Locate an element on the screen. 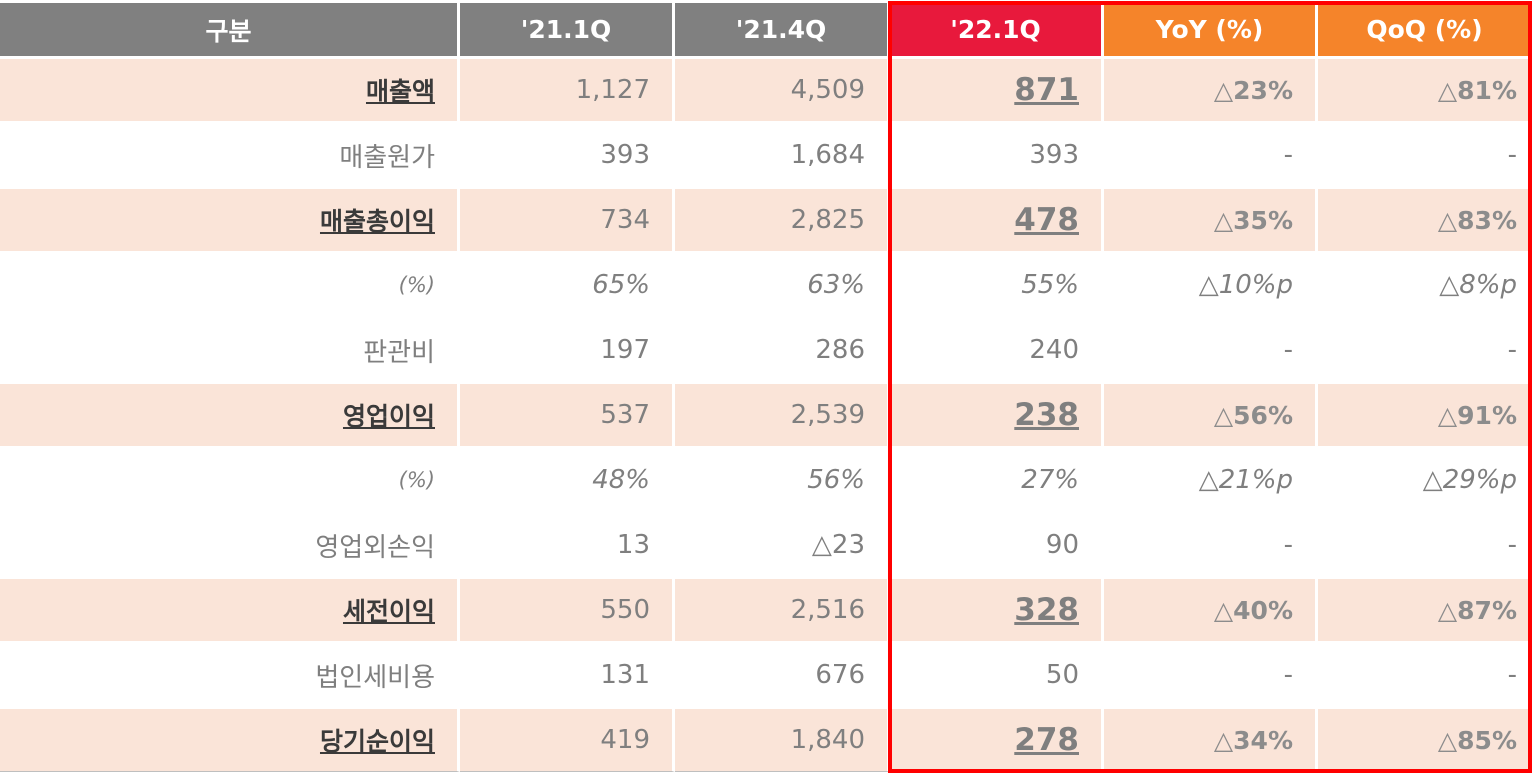  cell-22-1q: 50 is located at coordinates (997, 676).